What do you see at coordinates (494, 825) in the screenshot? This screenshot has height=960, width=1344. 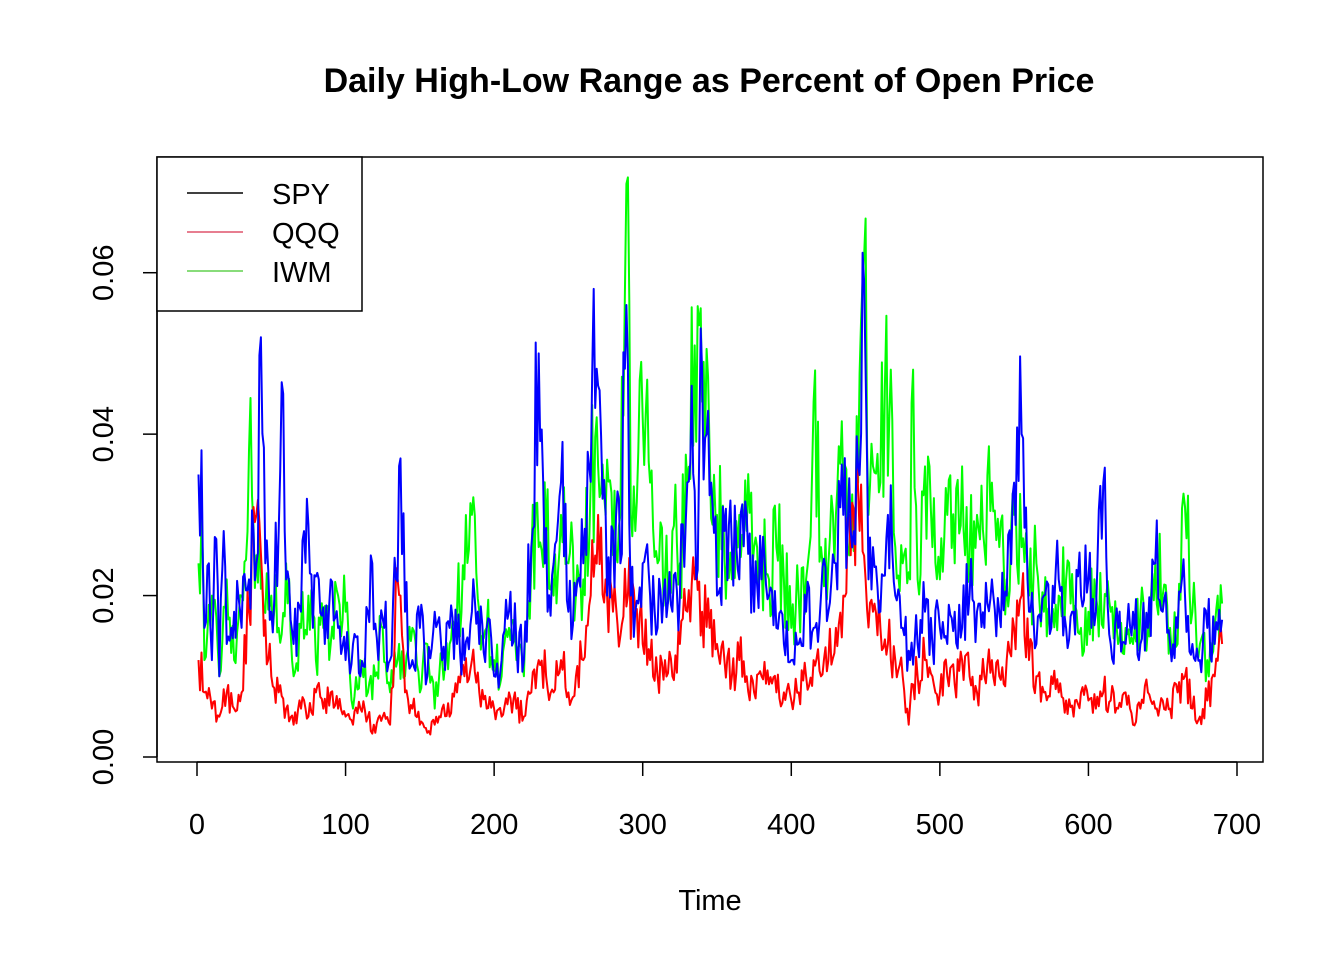 I see `x-tick-label: 200` at bounding box center [494, 825].